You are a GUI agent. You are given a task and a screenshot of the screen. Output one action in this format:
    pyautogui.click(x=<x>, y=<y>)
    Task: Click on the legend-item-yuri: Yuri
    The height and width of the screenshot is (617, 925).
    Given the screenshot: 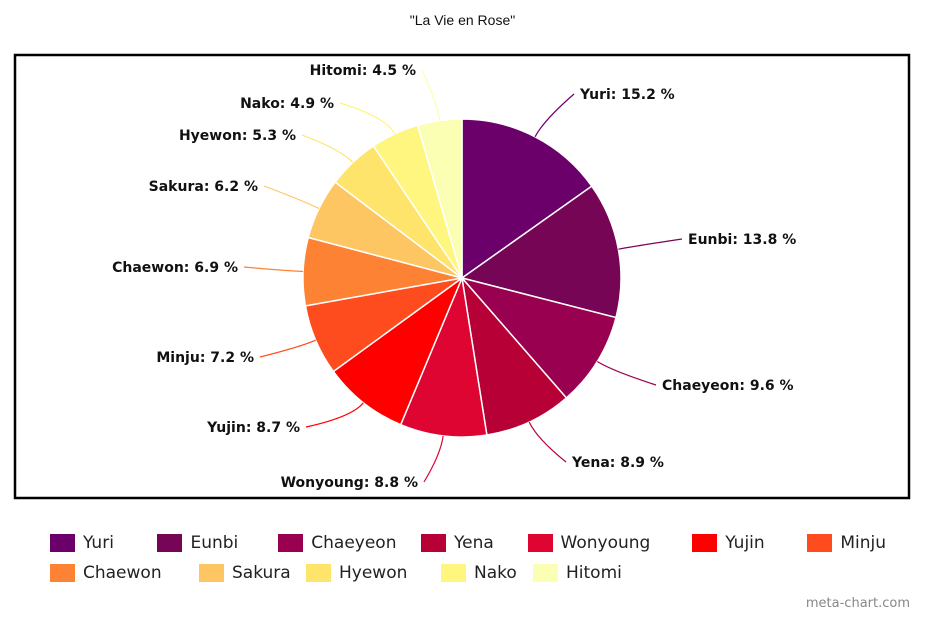 What is the action you would take?
    pyautogui.click(x=97, y=543)
    